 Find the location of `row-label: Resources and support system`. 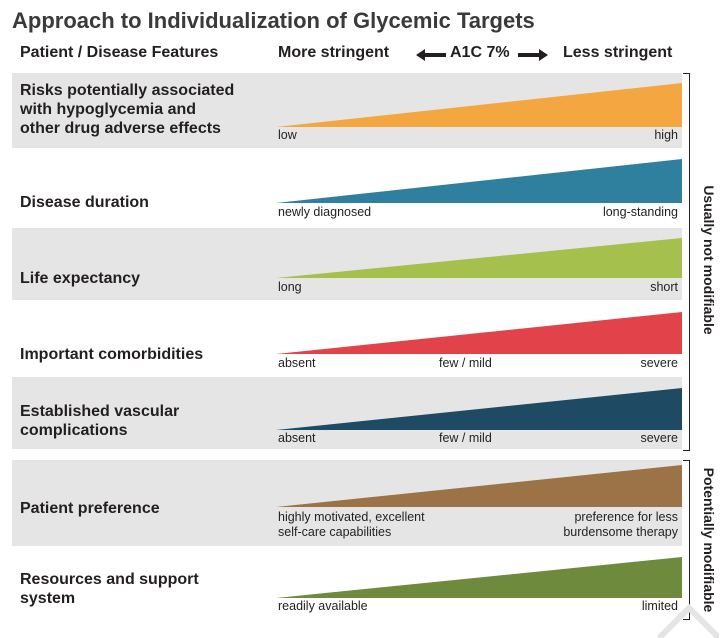

row-label: Resources and support system is located at coordinates (109, 589).